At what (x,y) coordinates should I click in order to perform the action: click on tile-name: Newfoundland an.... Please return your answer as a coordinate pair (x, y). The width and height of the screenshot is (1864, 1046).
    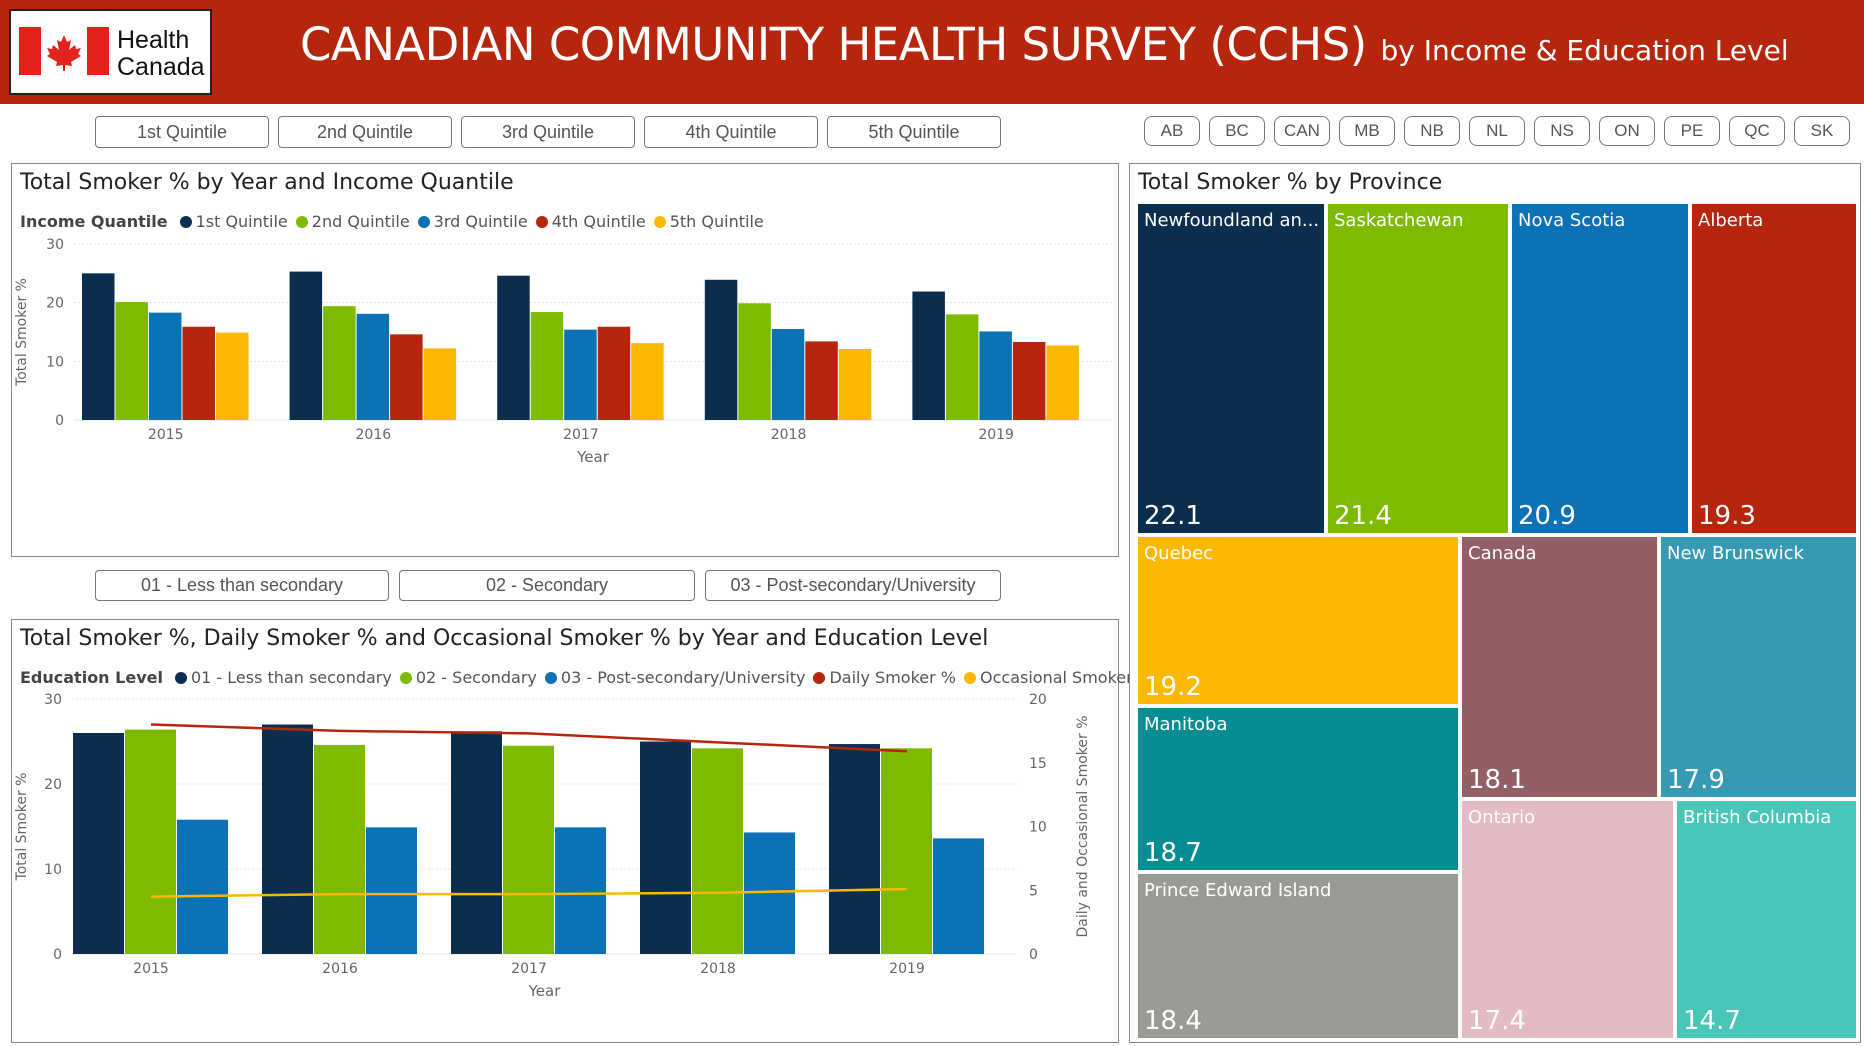
    Looking at the image, I should click on (1232, 220).